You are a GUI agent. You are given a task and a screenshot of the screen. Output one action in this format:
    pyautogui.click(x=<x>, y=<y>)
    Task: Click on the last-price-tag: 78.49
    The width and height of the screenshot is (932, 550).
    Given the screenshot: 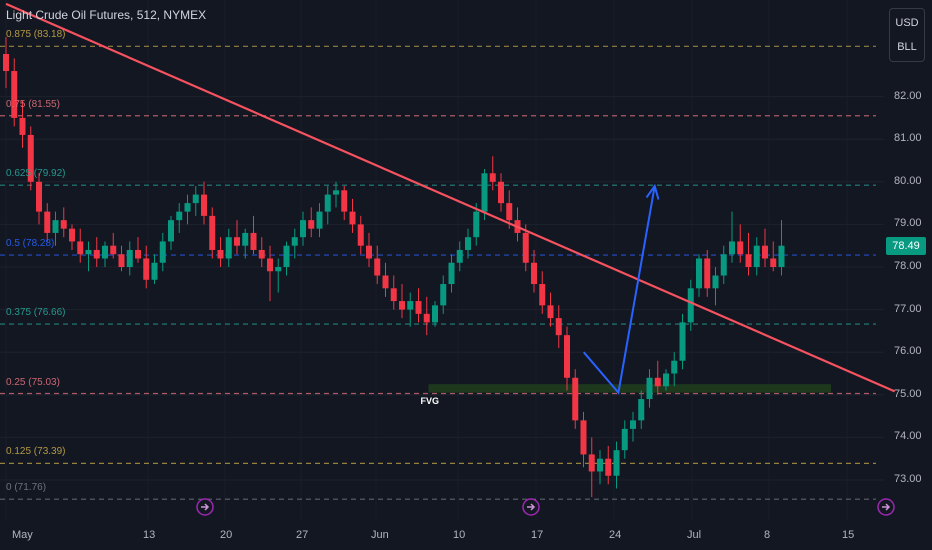 What is the action you would take?
    pyautogui.click(x=906, y=246)
    